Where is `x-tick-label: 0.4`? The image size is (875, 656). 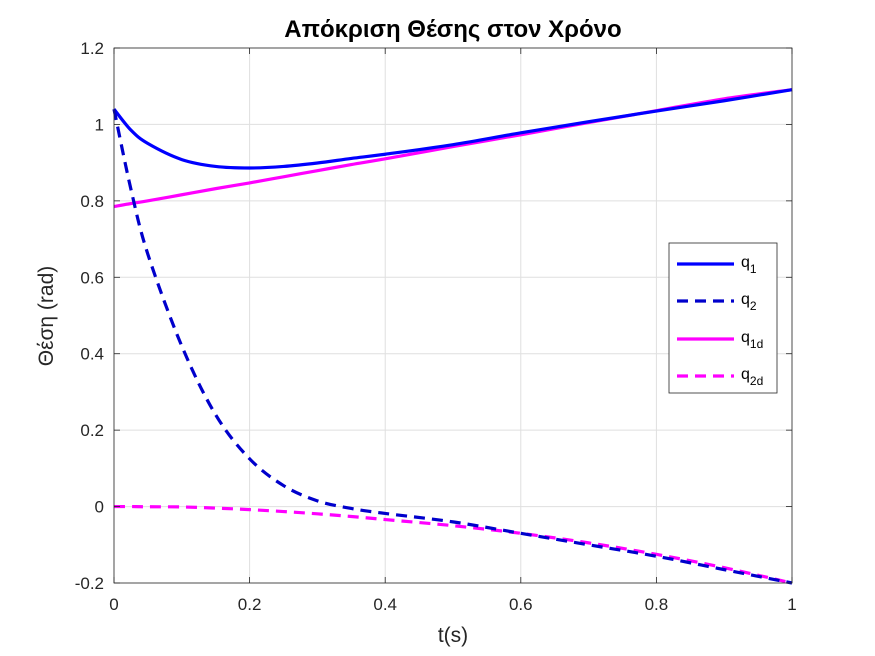 x-tick-label: 0.4 is located at coordinates (385, 604).